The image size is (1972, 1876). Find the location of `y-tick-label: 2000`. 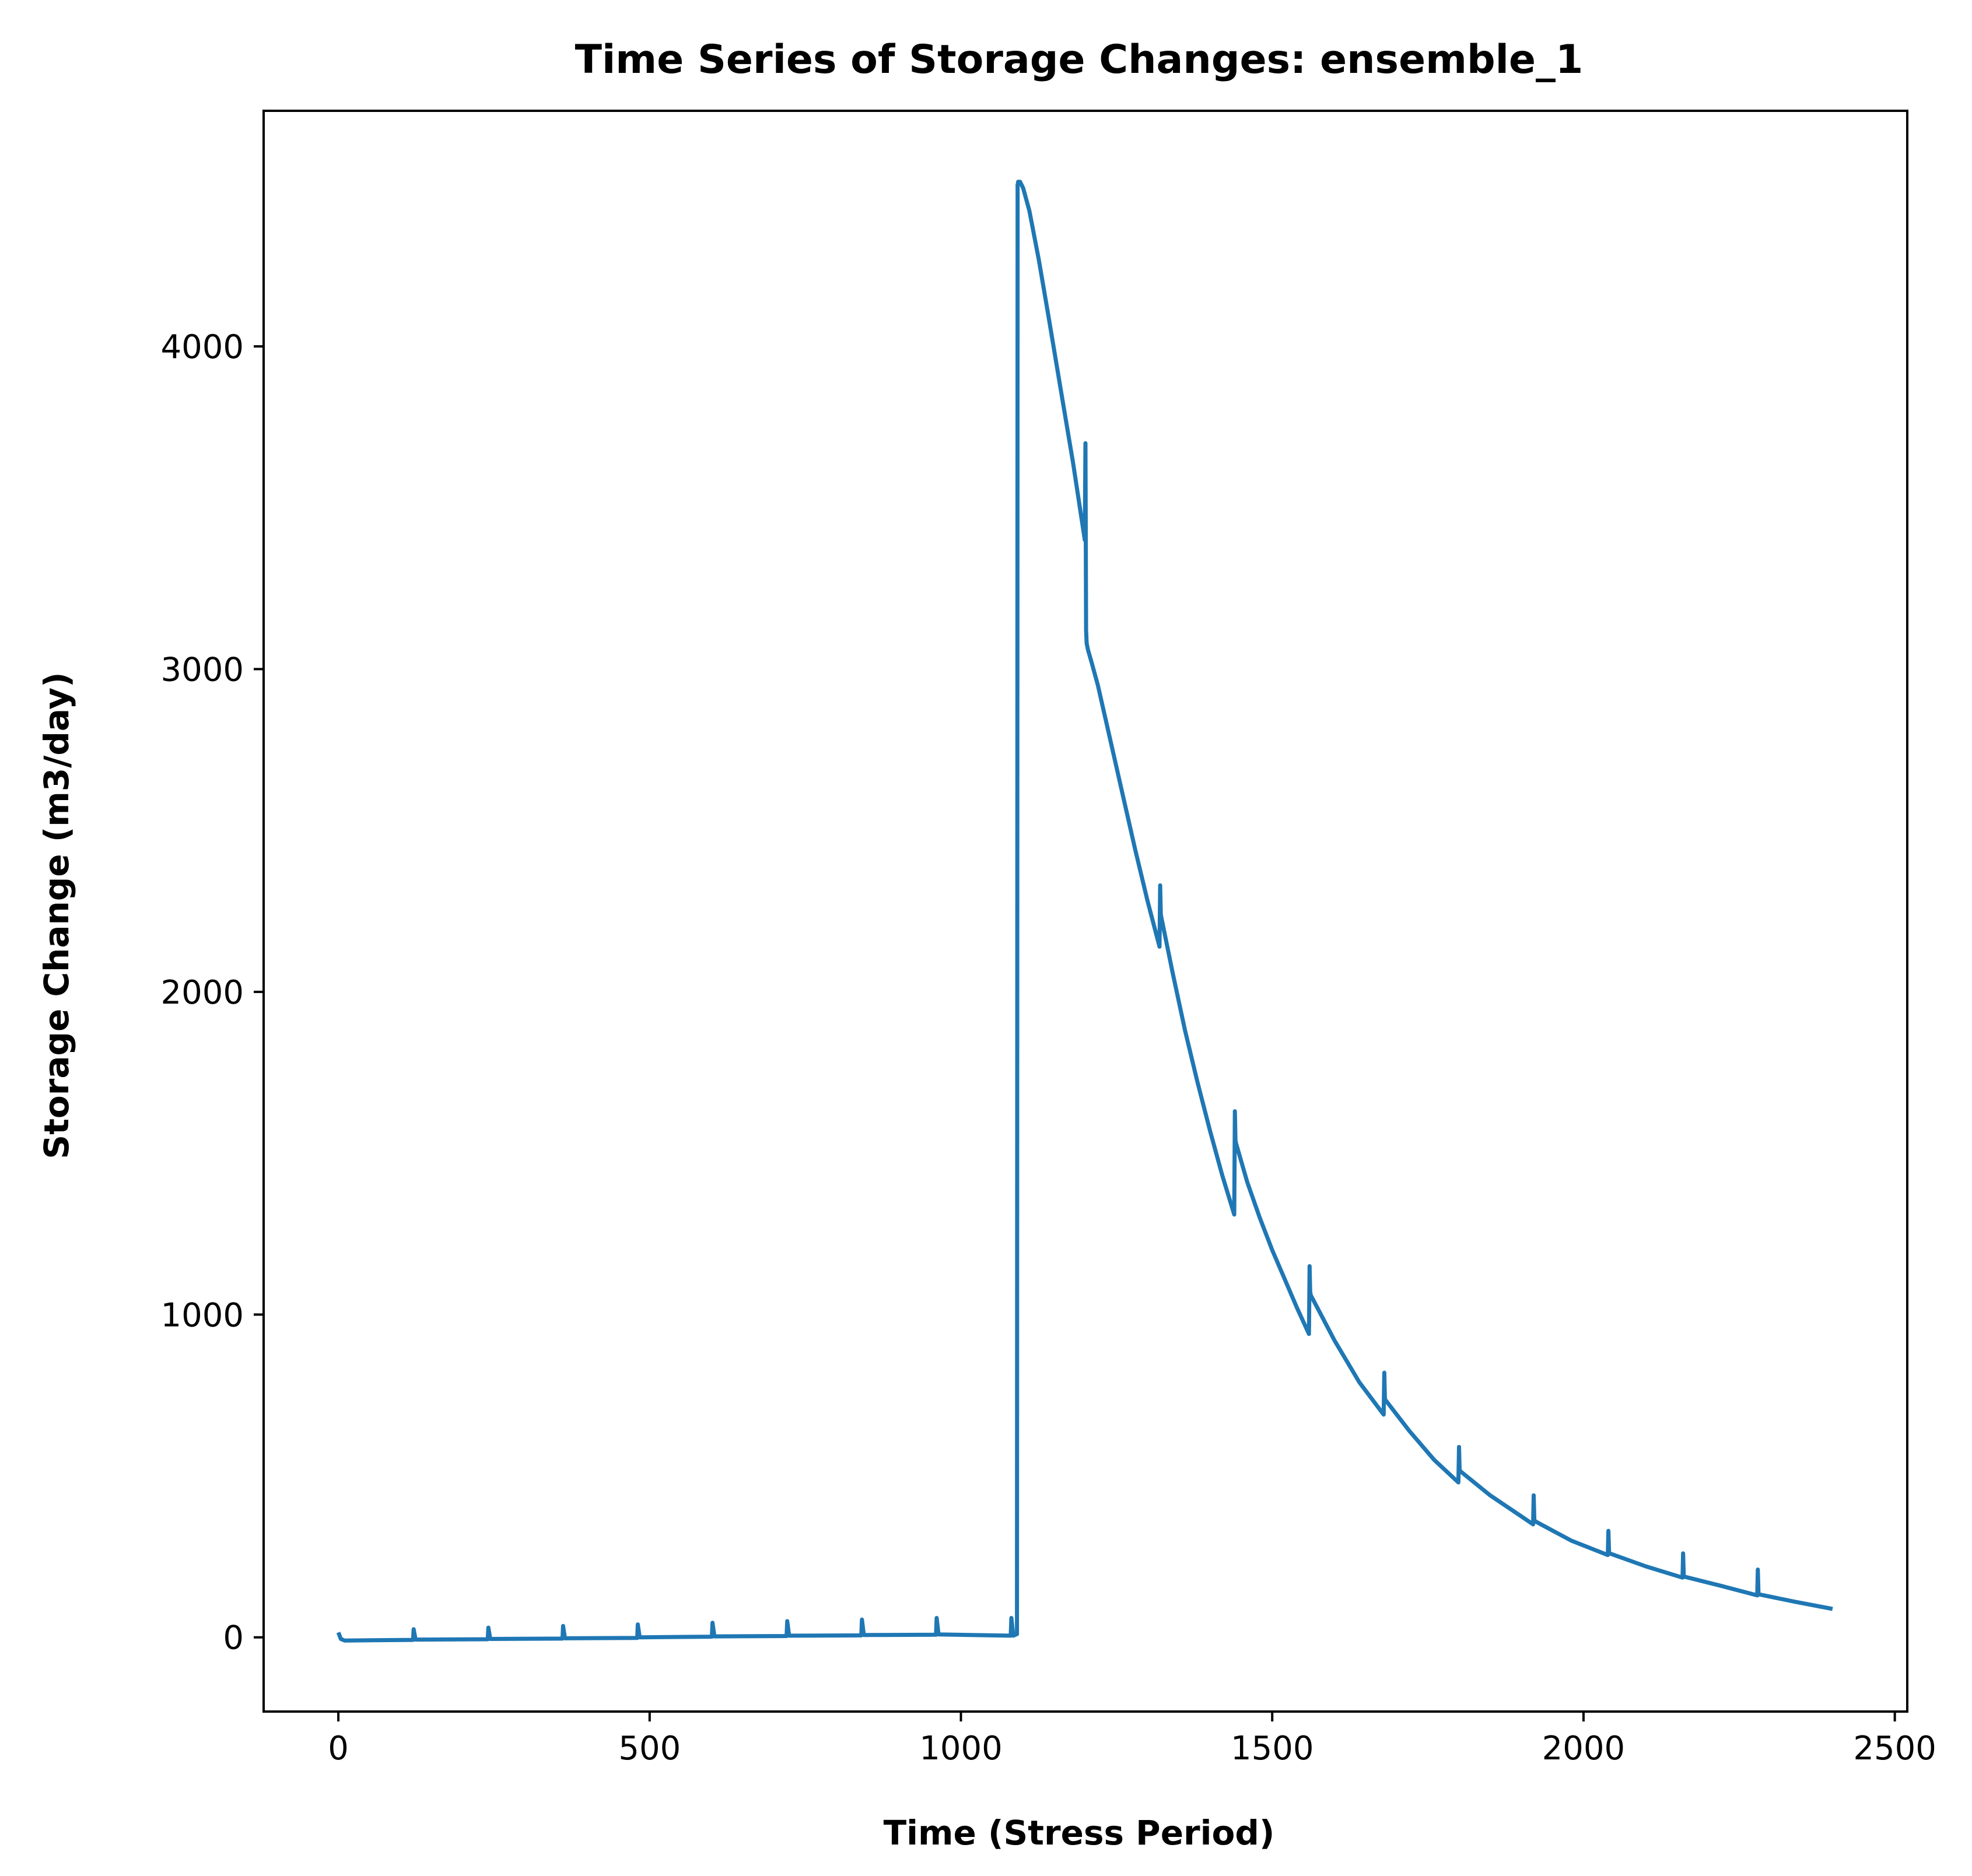

y-tick-label: 2000 is located at coordinates (202, 993).